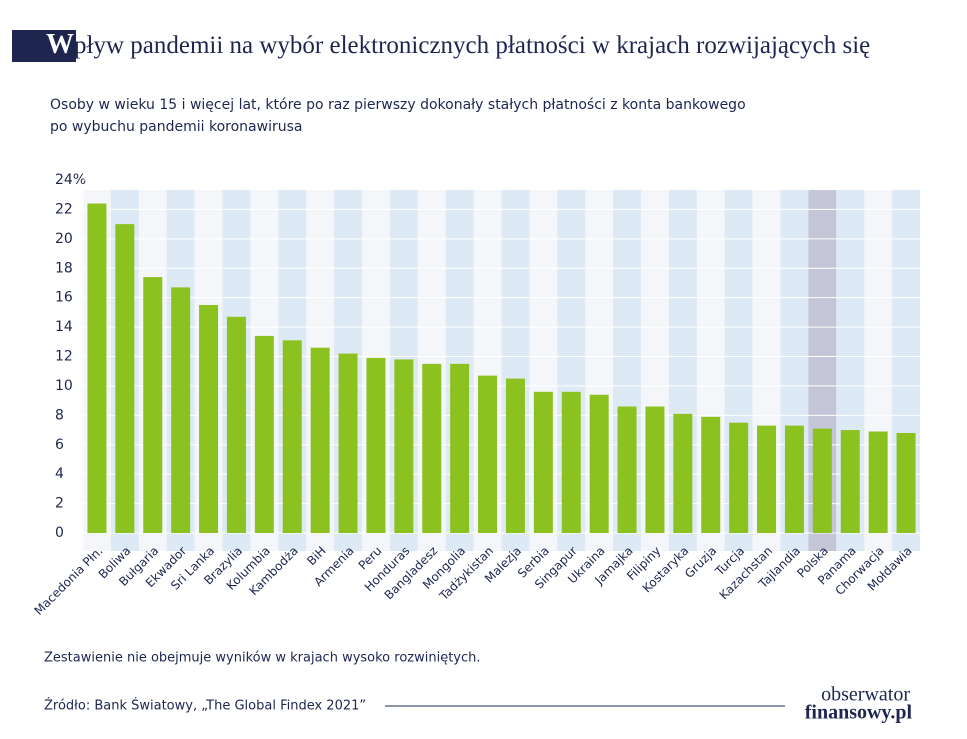 This screenshot has width=967, height=739. Describe the element at coordinates (59, 504) in the screenshot. I see `y-tick-label: 2` at that location.